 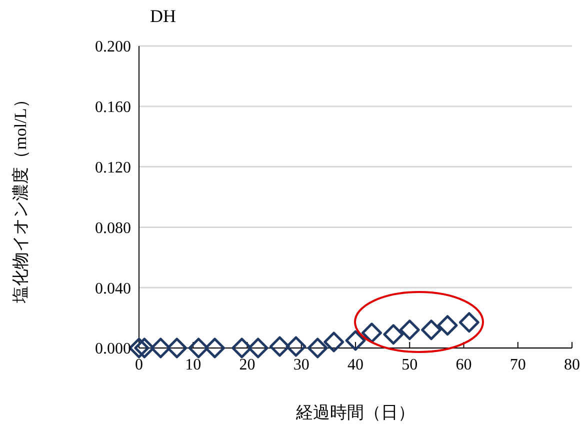 What do you see at coordinates (464, 365) in the screenshot?
I see `x-tick-label: 60` at bounding box center [464, 365].